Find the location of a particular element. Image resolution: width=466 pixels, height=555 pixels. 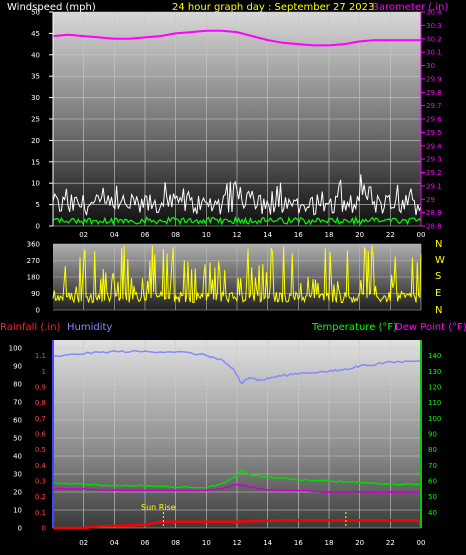

wind-x-tick-label: 00 is located at coordinates (421, 235).